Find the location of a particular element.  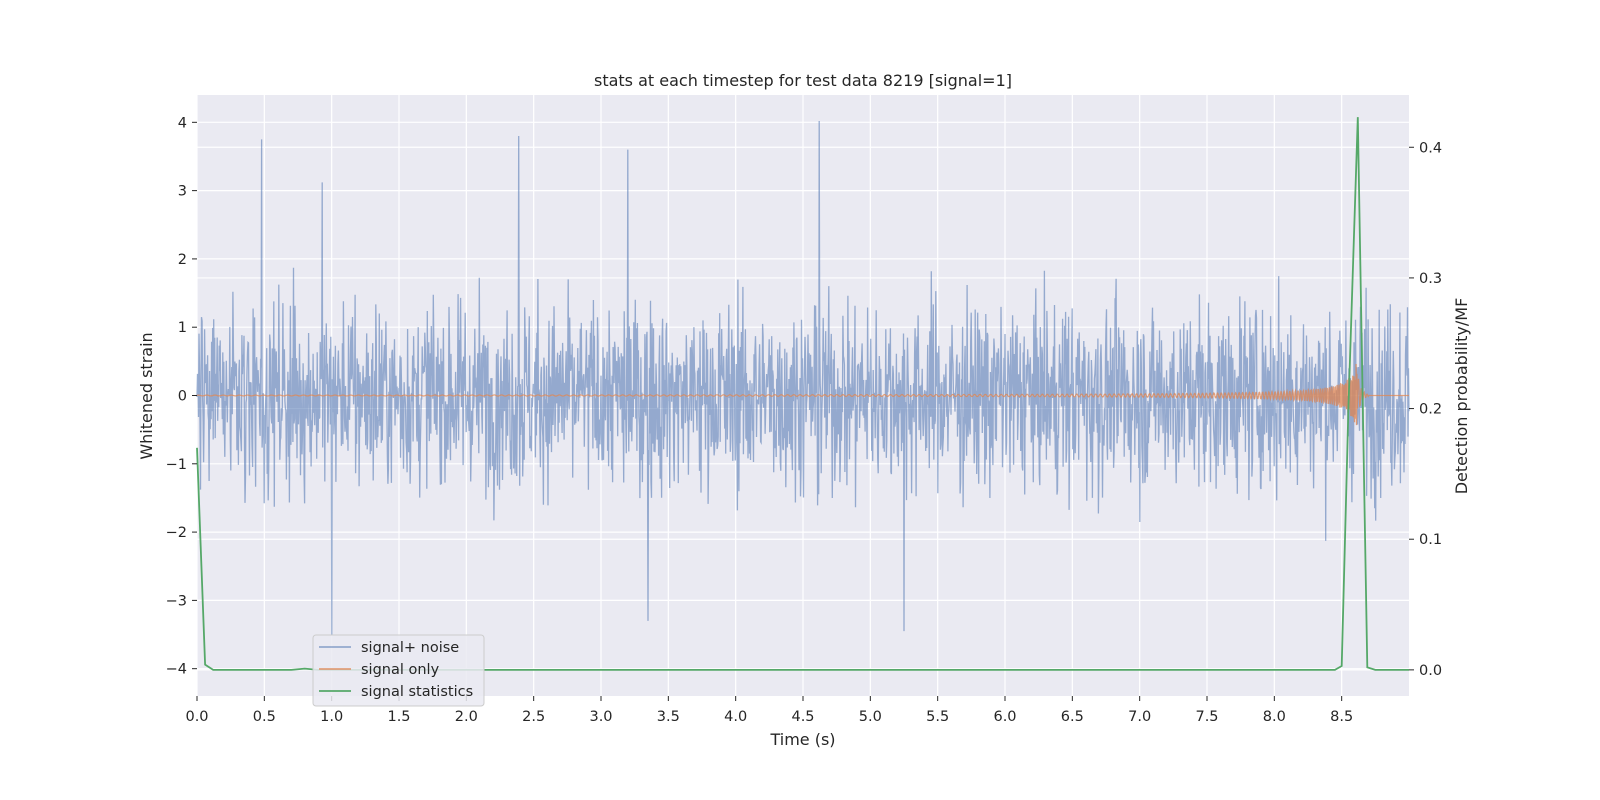

x-tick-label: 2.0 is located at coordinates (466, 717).